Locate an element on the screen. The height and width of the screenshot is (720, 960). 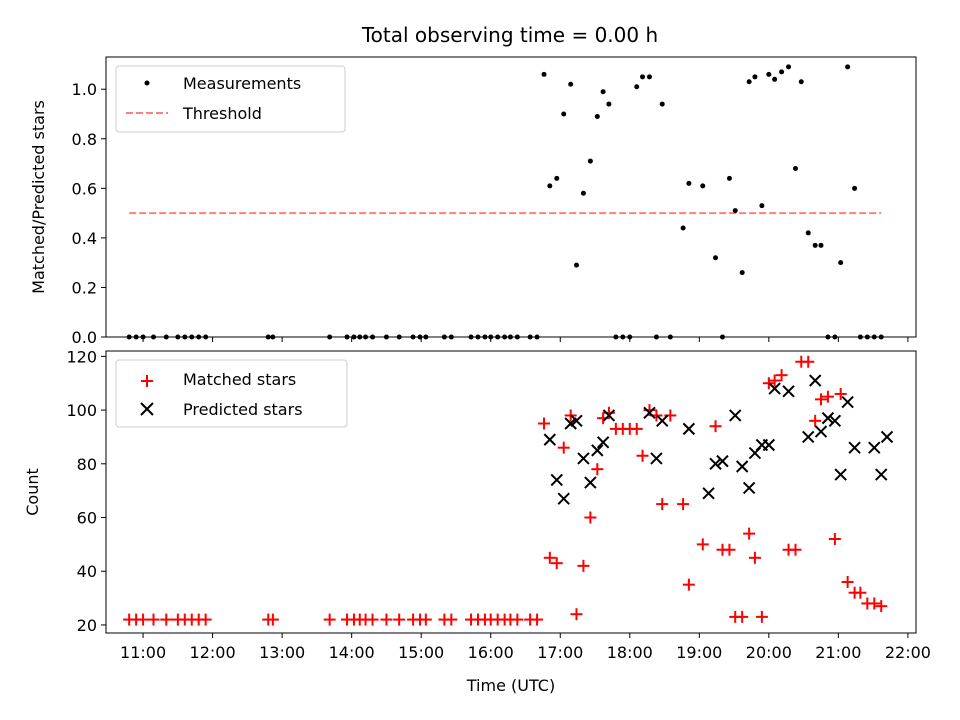
legend-label-threshold: Threshold is located at coordinates (222, 113).